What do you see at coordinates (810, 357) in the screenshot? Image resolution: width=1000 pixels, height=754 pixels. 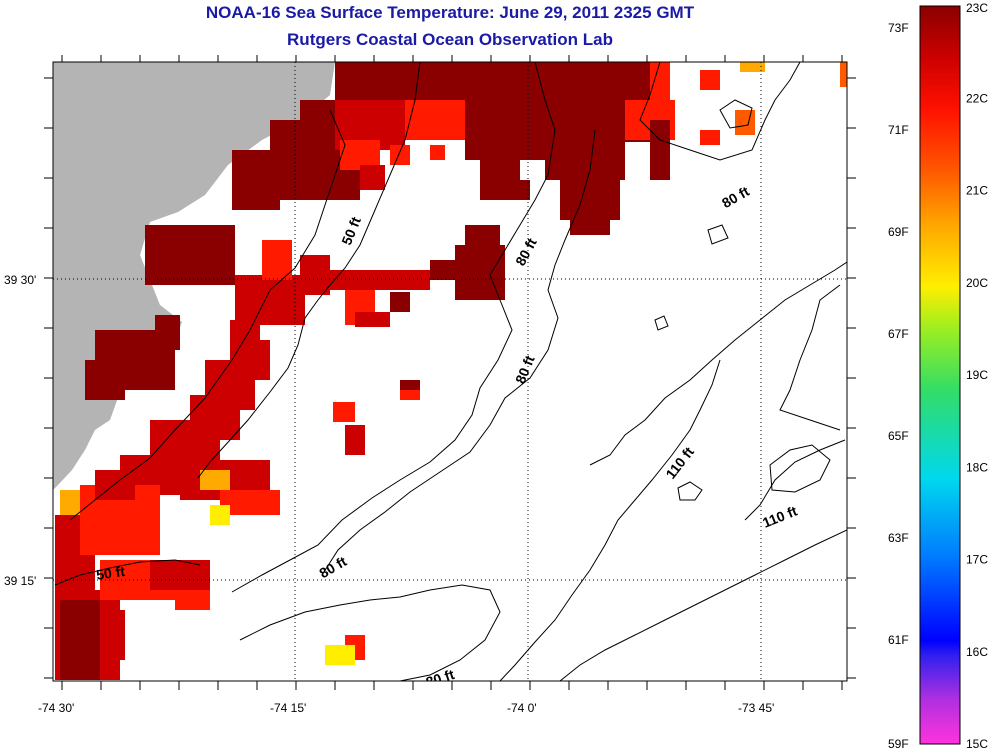 I see `contour-110ft-b` at bounding box center [810, 357].